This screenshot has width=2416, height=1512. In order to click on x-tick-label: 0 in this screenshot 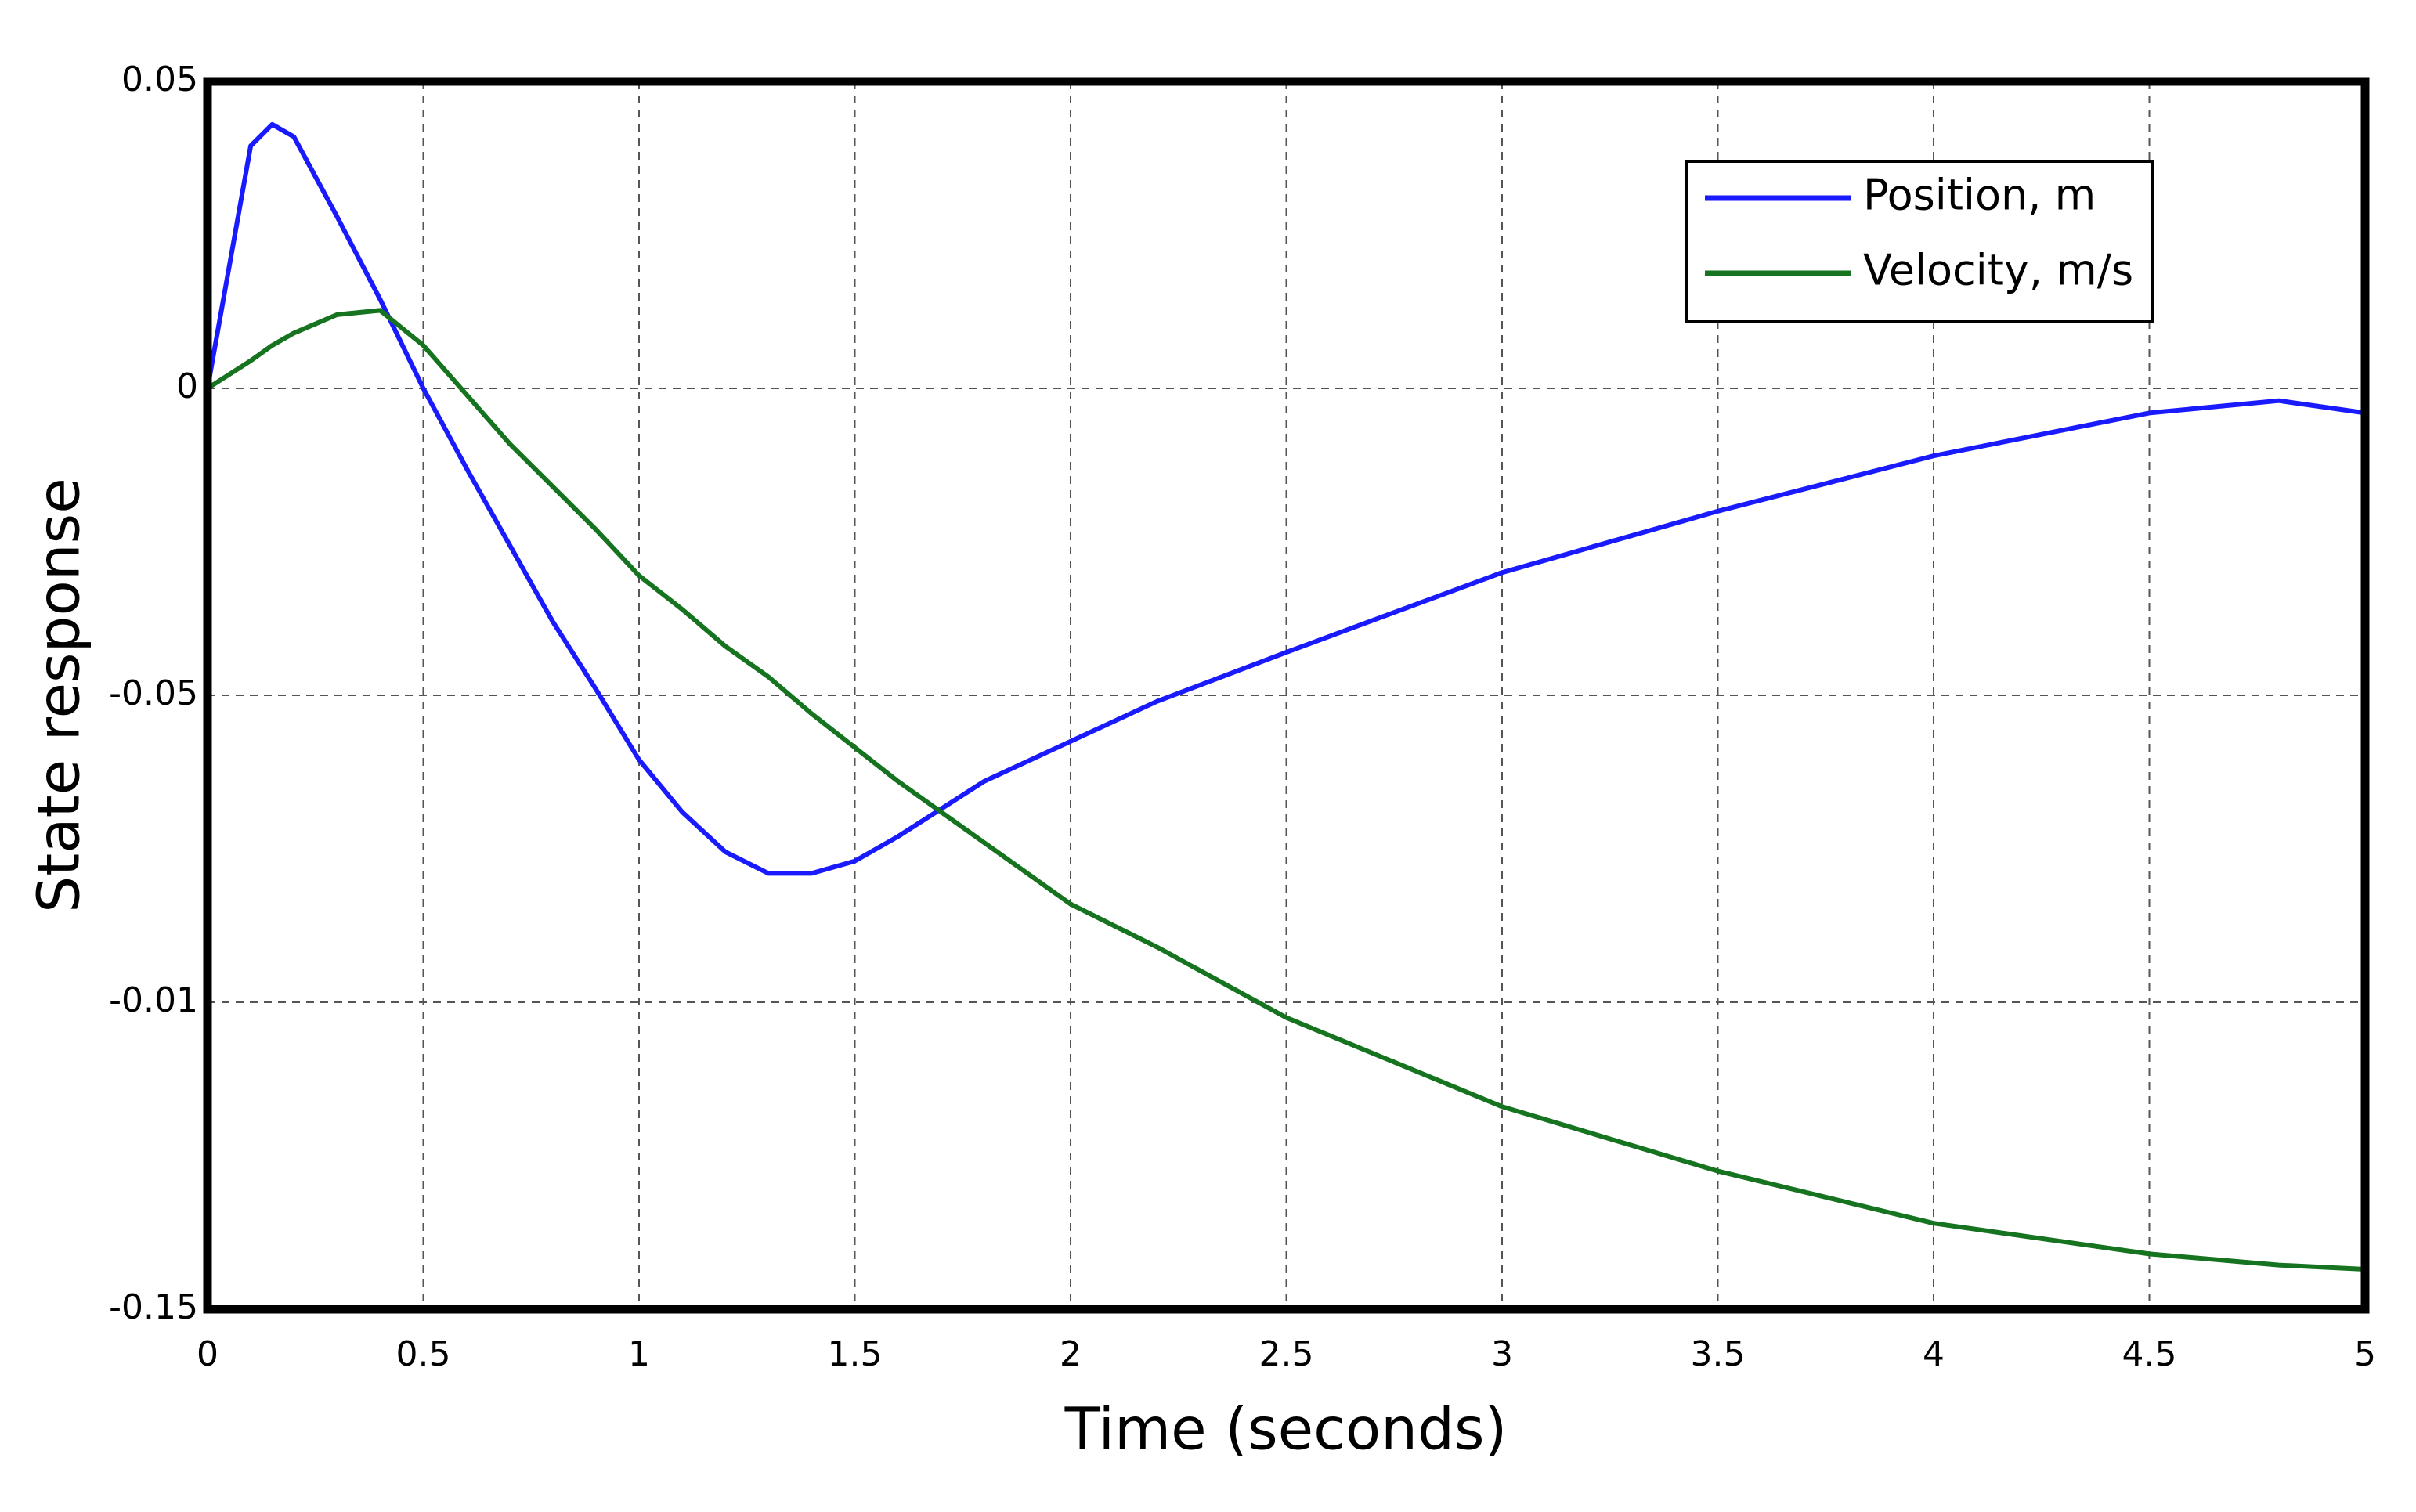, I will do `click(208, 1354)`.